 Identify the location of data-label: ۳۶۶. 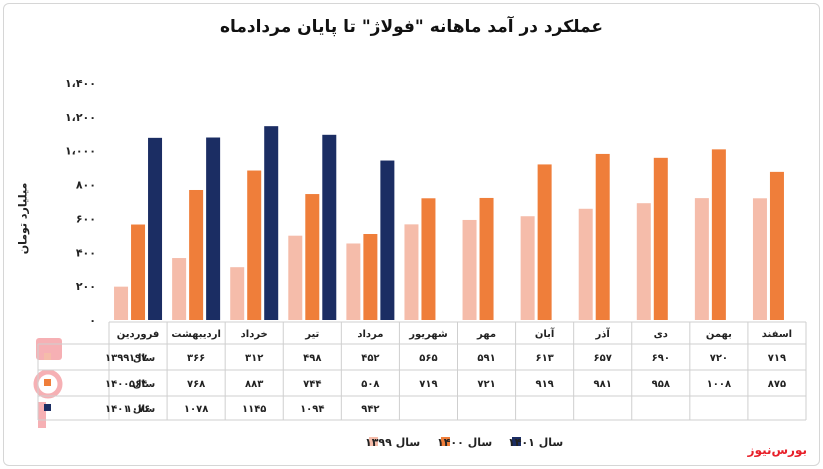
(196, 358).